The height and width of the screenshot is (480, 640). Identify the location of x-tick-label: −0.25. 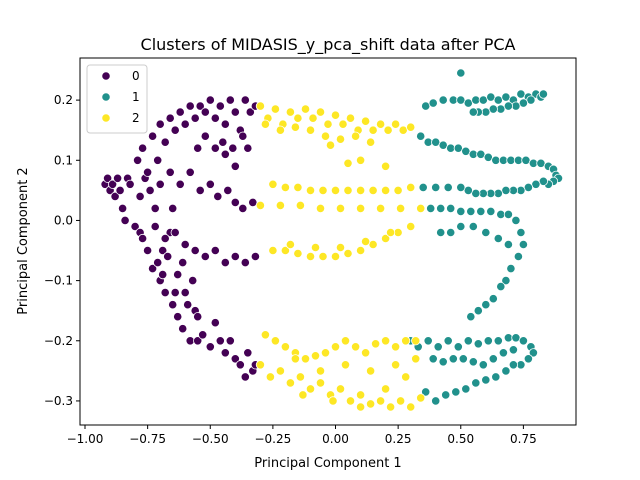
(272, 439).